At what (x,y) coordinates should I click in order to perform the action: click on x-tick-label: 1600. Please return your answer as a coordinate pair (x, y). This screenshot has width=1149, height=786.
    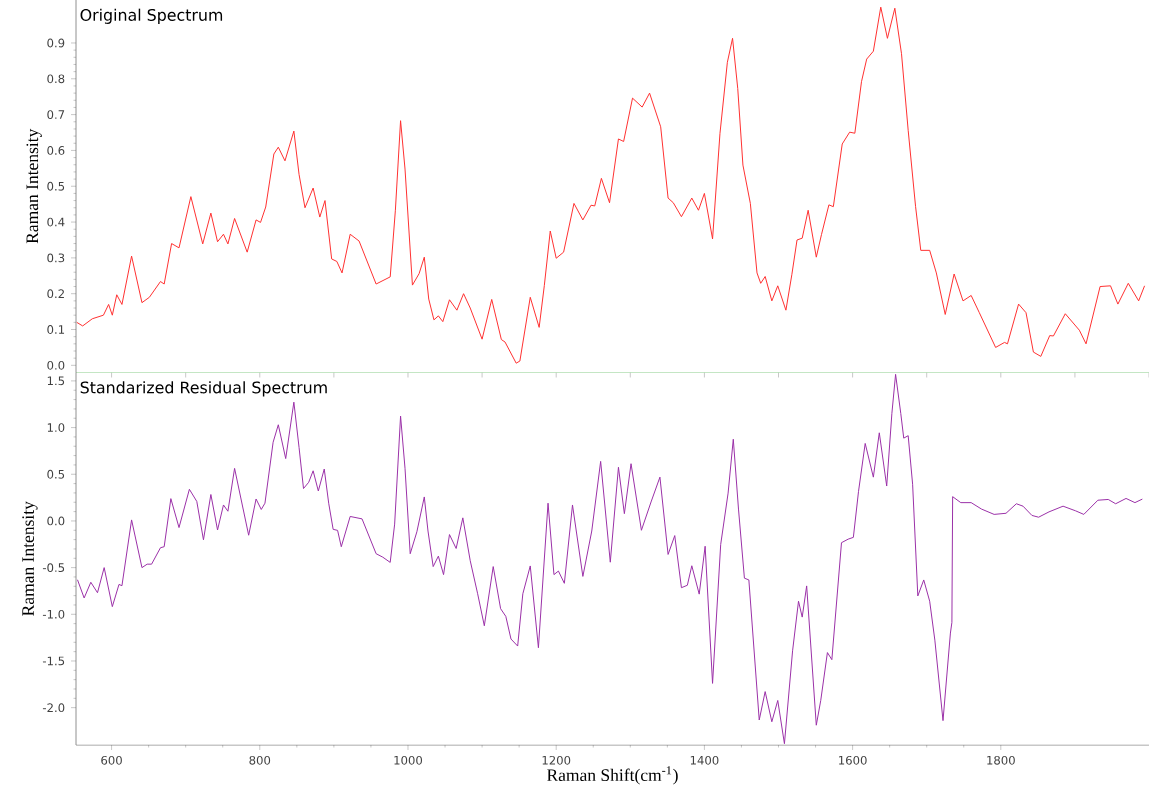
    Looking at the image, I should click on (853, 760).